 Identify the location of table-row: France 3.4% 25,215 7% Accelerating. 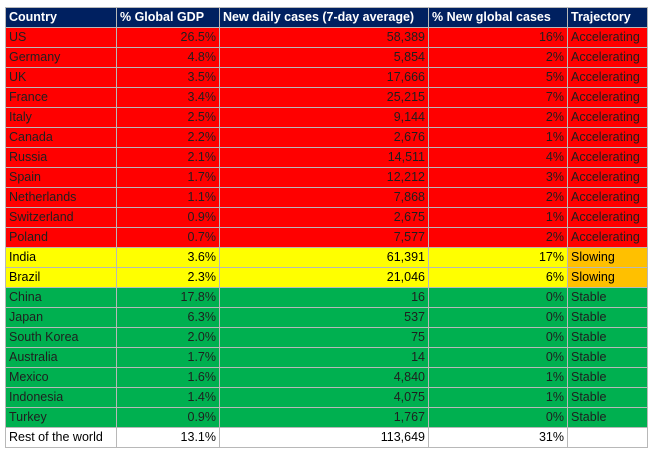
(326, 97).